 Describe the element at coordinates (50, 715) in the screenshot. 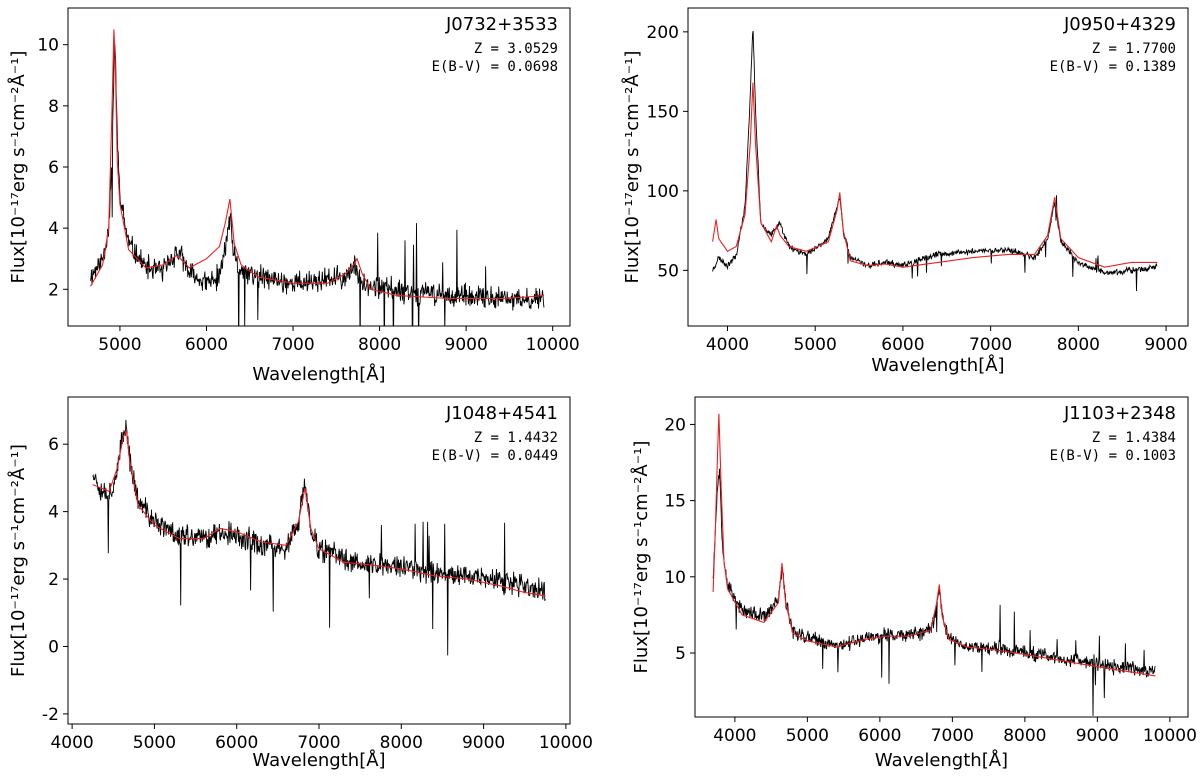

I see `y-tick-label: -2` at that location.